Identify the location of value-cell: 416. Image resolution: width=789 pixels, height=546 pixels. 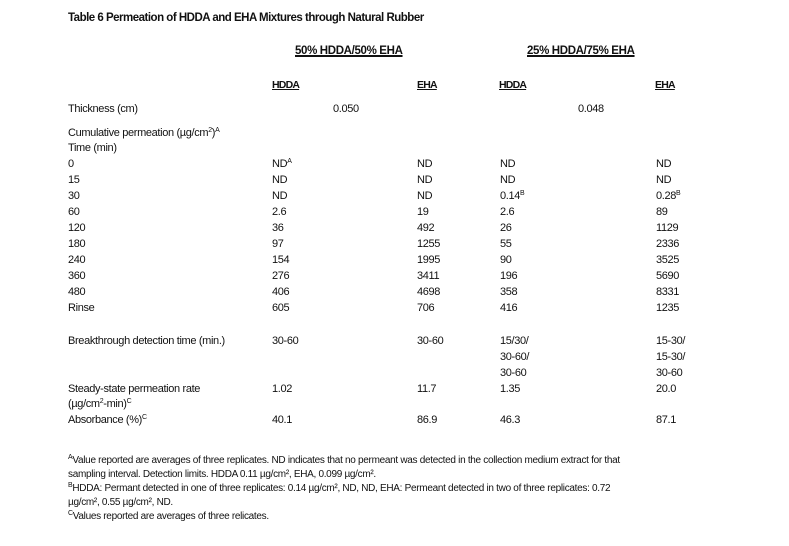
(509, 308).